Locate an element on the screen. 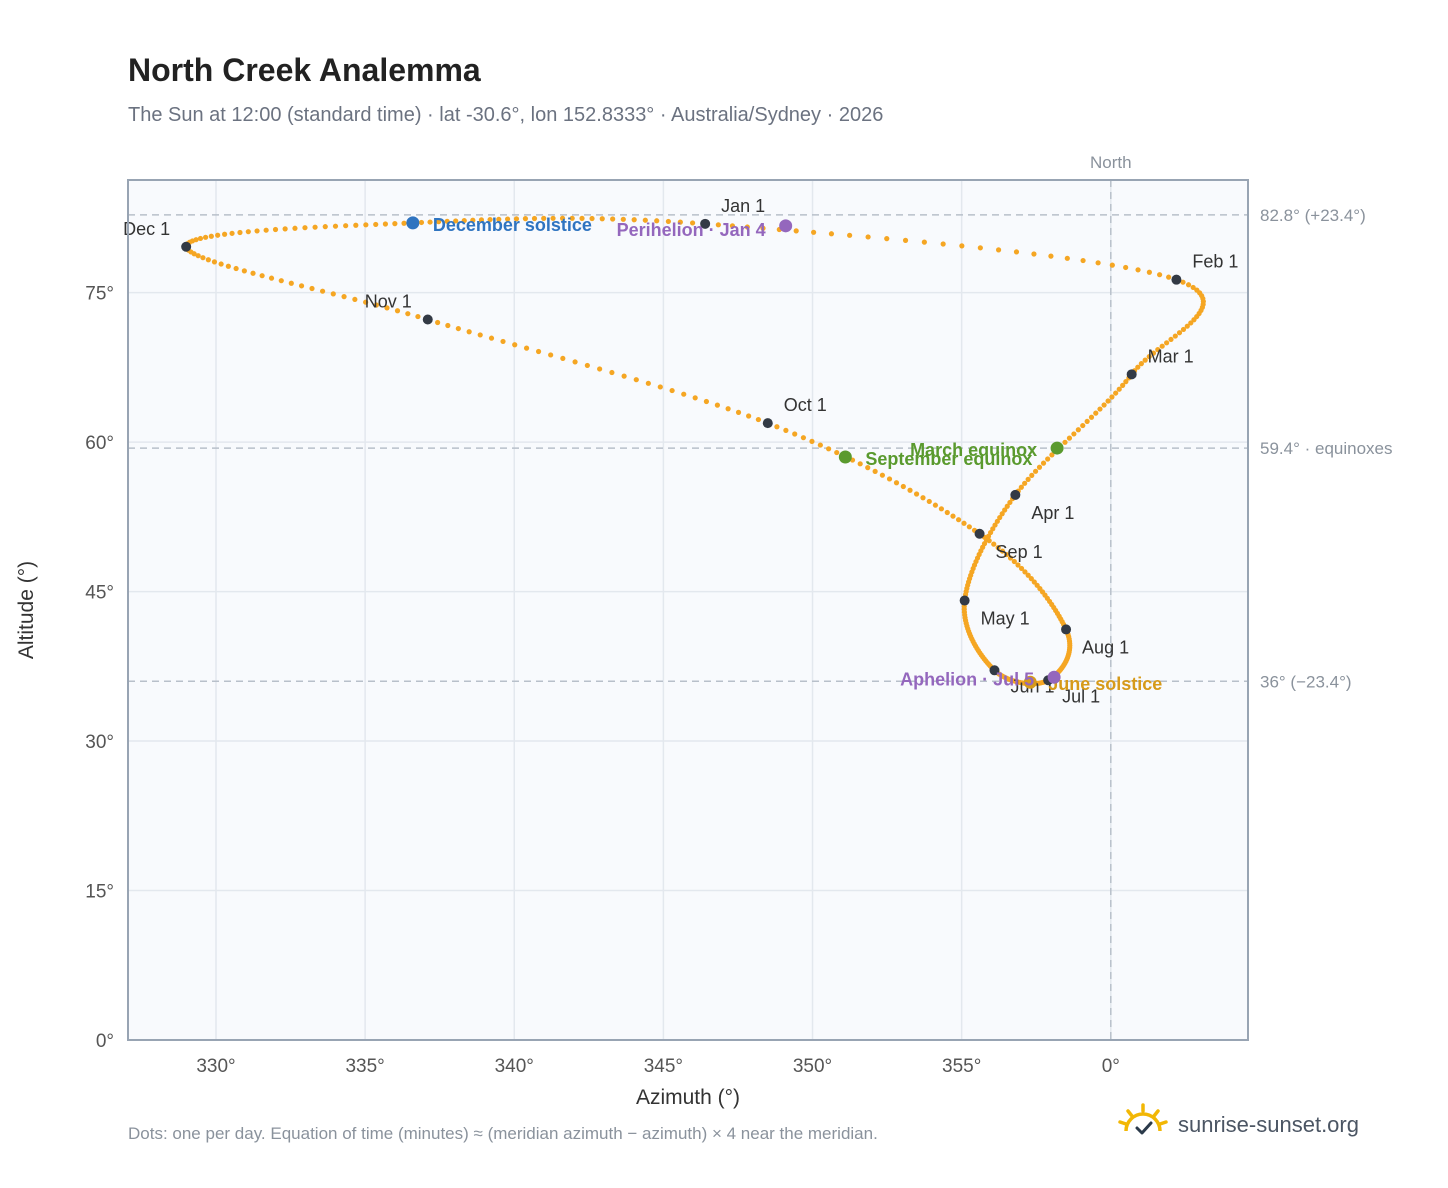 The width and height of the screenshot is (1448, 1188). y-tick-label: 60° is located at coordinates (99, 443).